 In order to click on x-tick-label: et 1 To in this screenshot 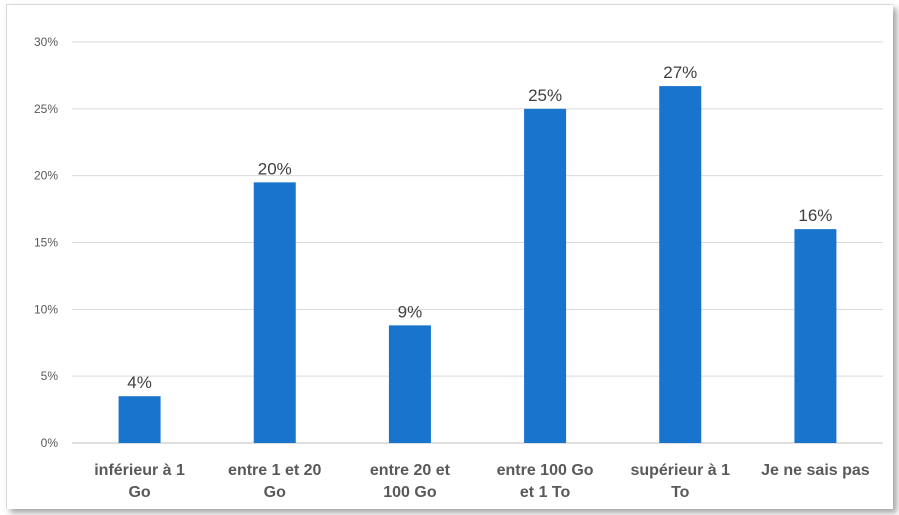, I will do `click(545, 492)`.